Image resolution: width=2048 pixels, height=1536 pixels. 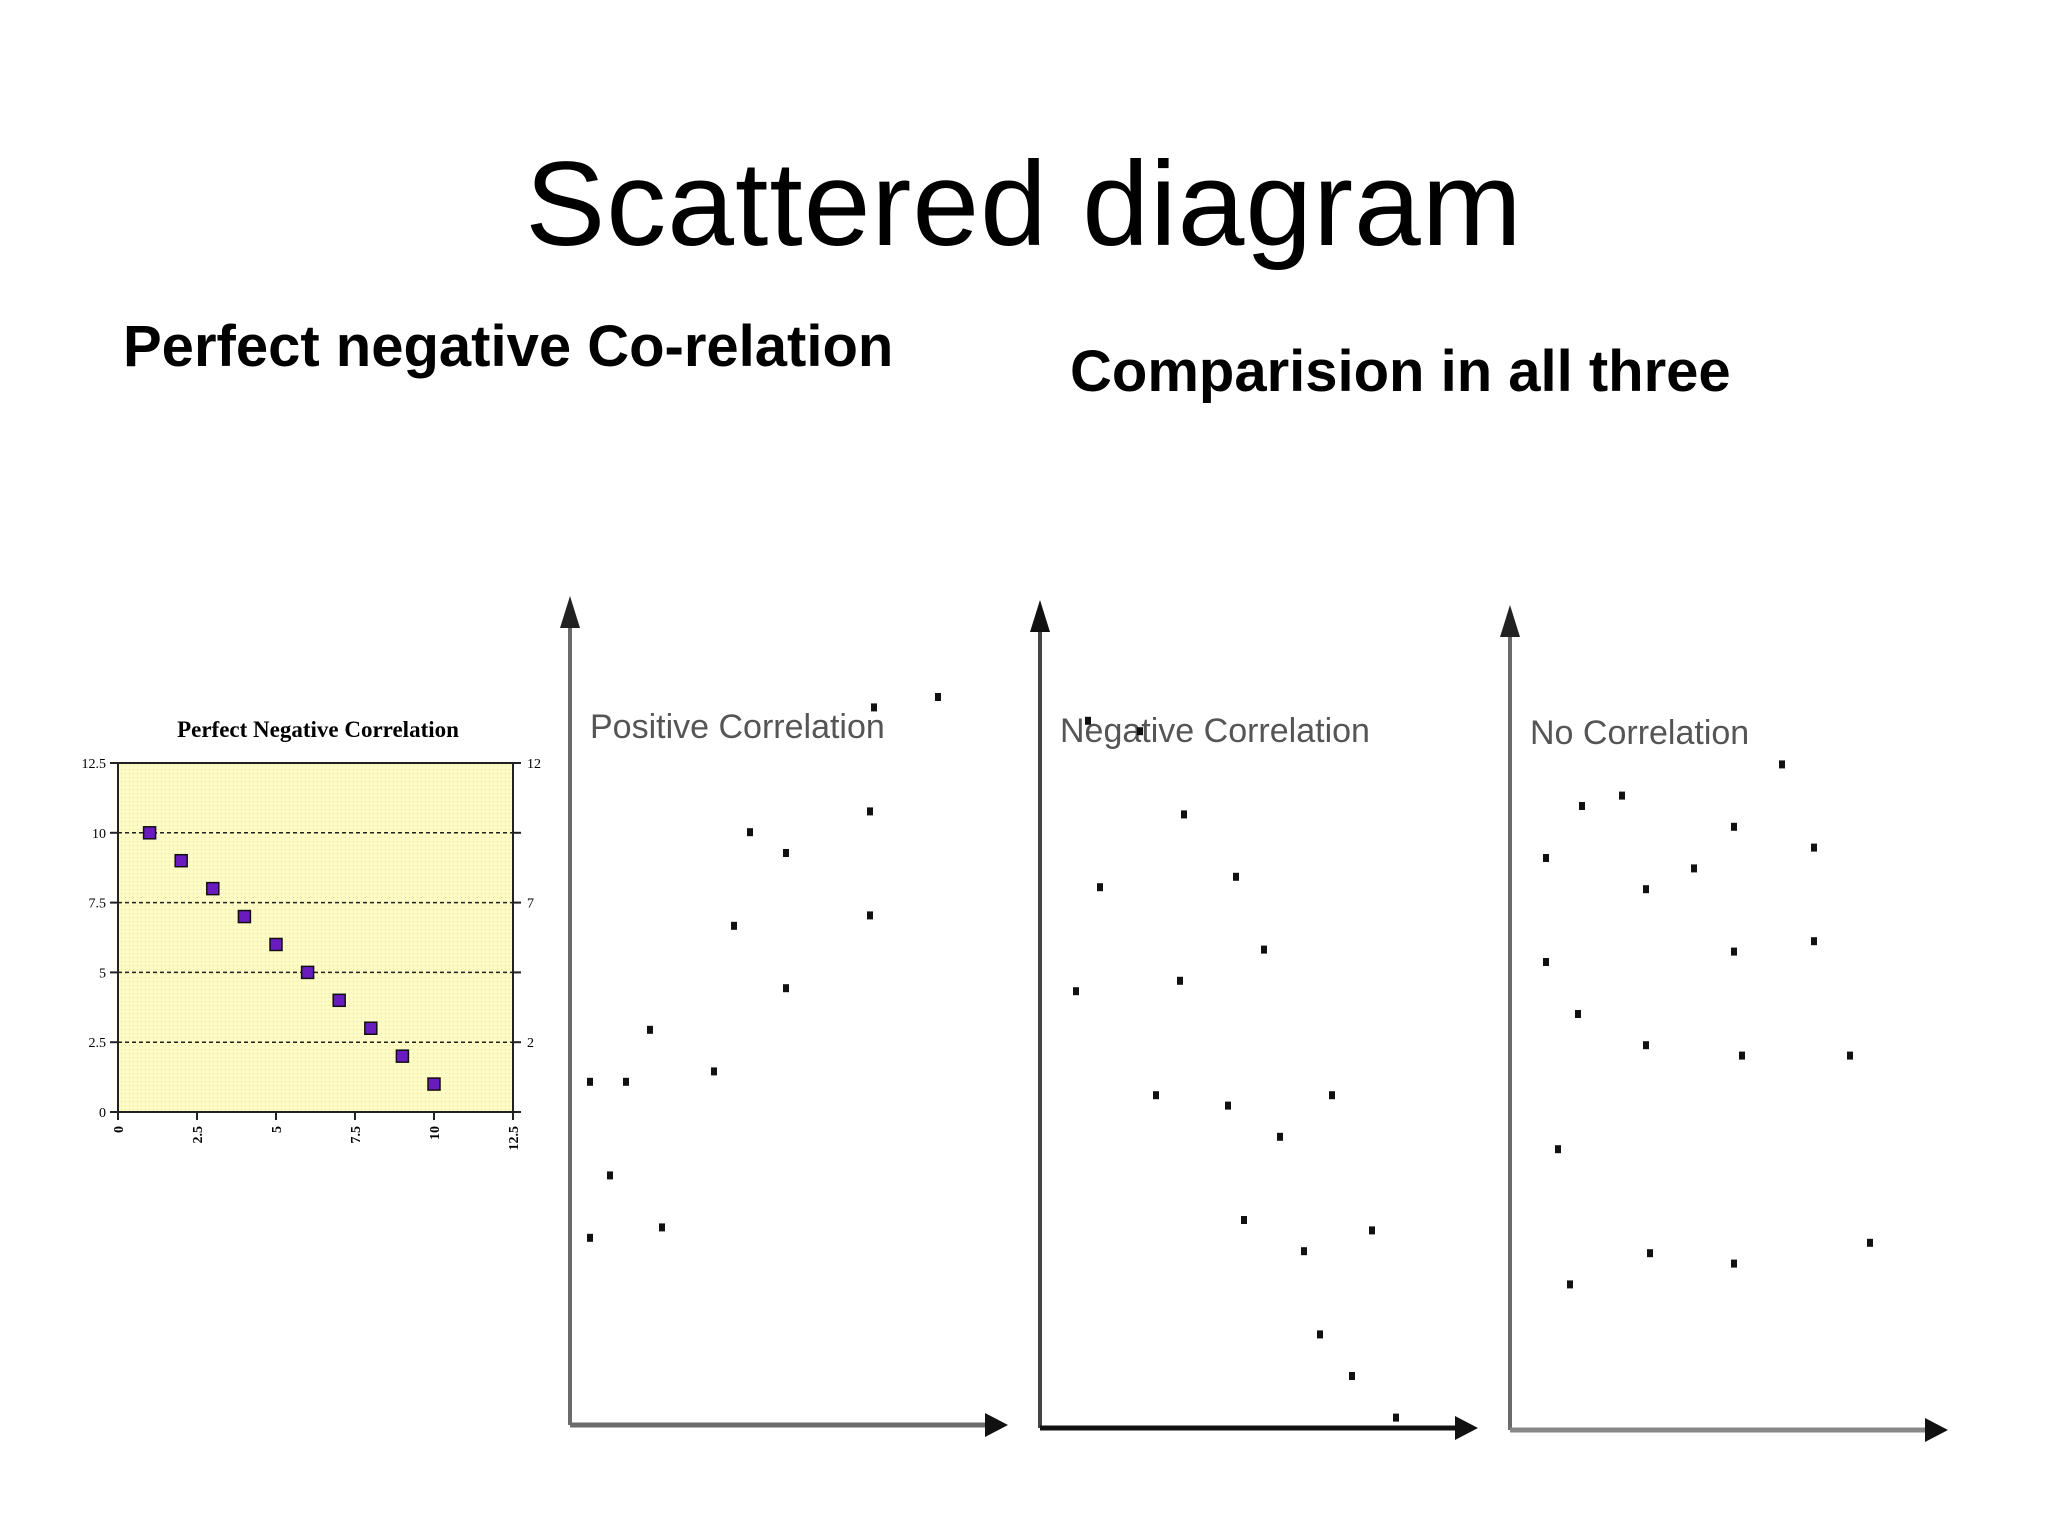 What do you see at coordinates (102, 1113) in the screenshot?
I see `y-tick-label: 0` at bounding box center [102, 1113].